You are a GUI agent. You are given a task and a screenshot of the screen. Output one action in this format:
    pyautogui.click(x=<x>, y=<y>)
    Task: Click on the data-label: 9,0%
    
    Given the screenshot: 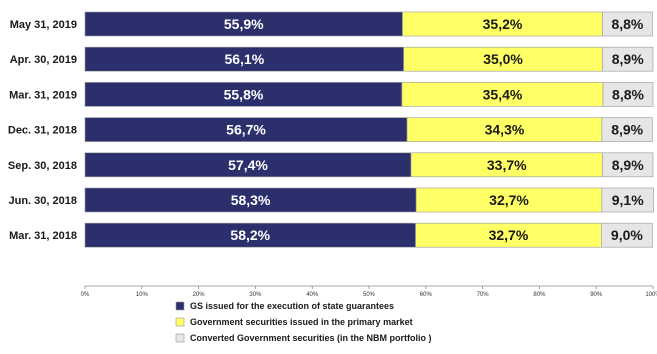 What is the action you would take?
    pyautogui.click(x=627, y=235)
    